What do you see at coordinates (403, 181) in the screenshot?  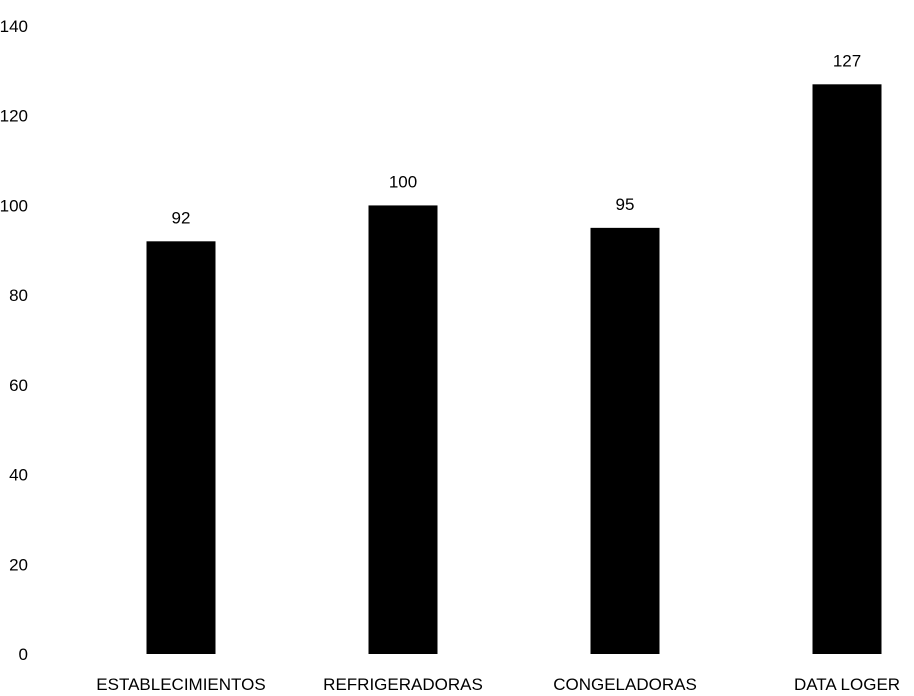 I see `data-label: 100` at bounding box center [403, 181].